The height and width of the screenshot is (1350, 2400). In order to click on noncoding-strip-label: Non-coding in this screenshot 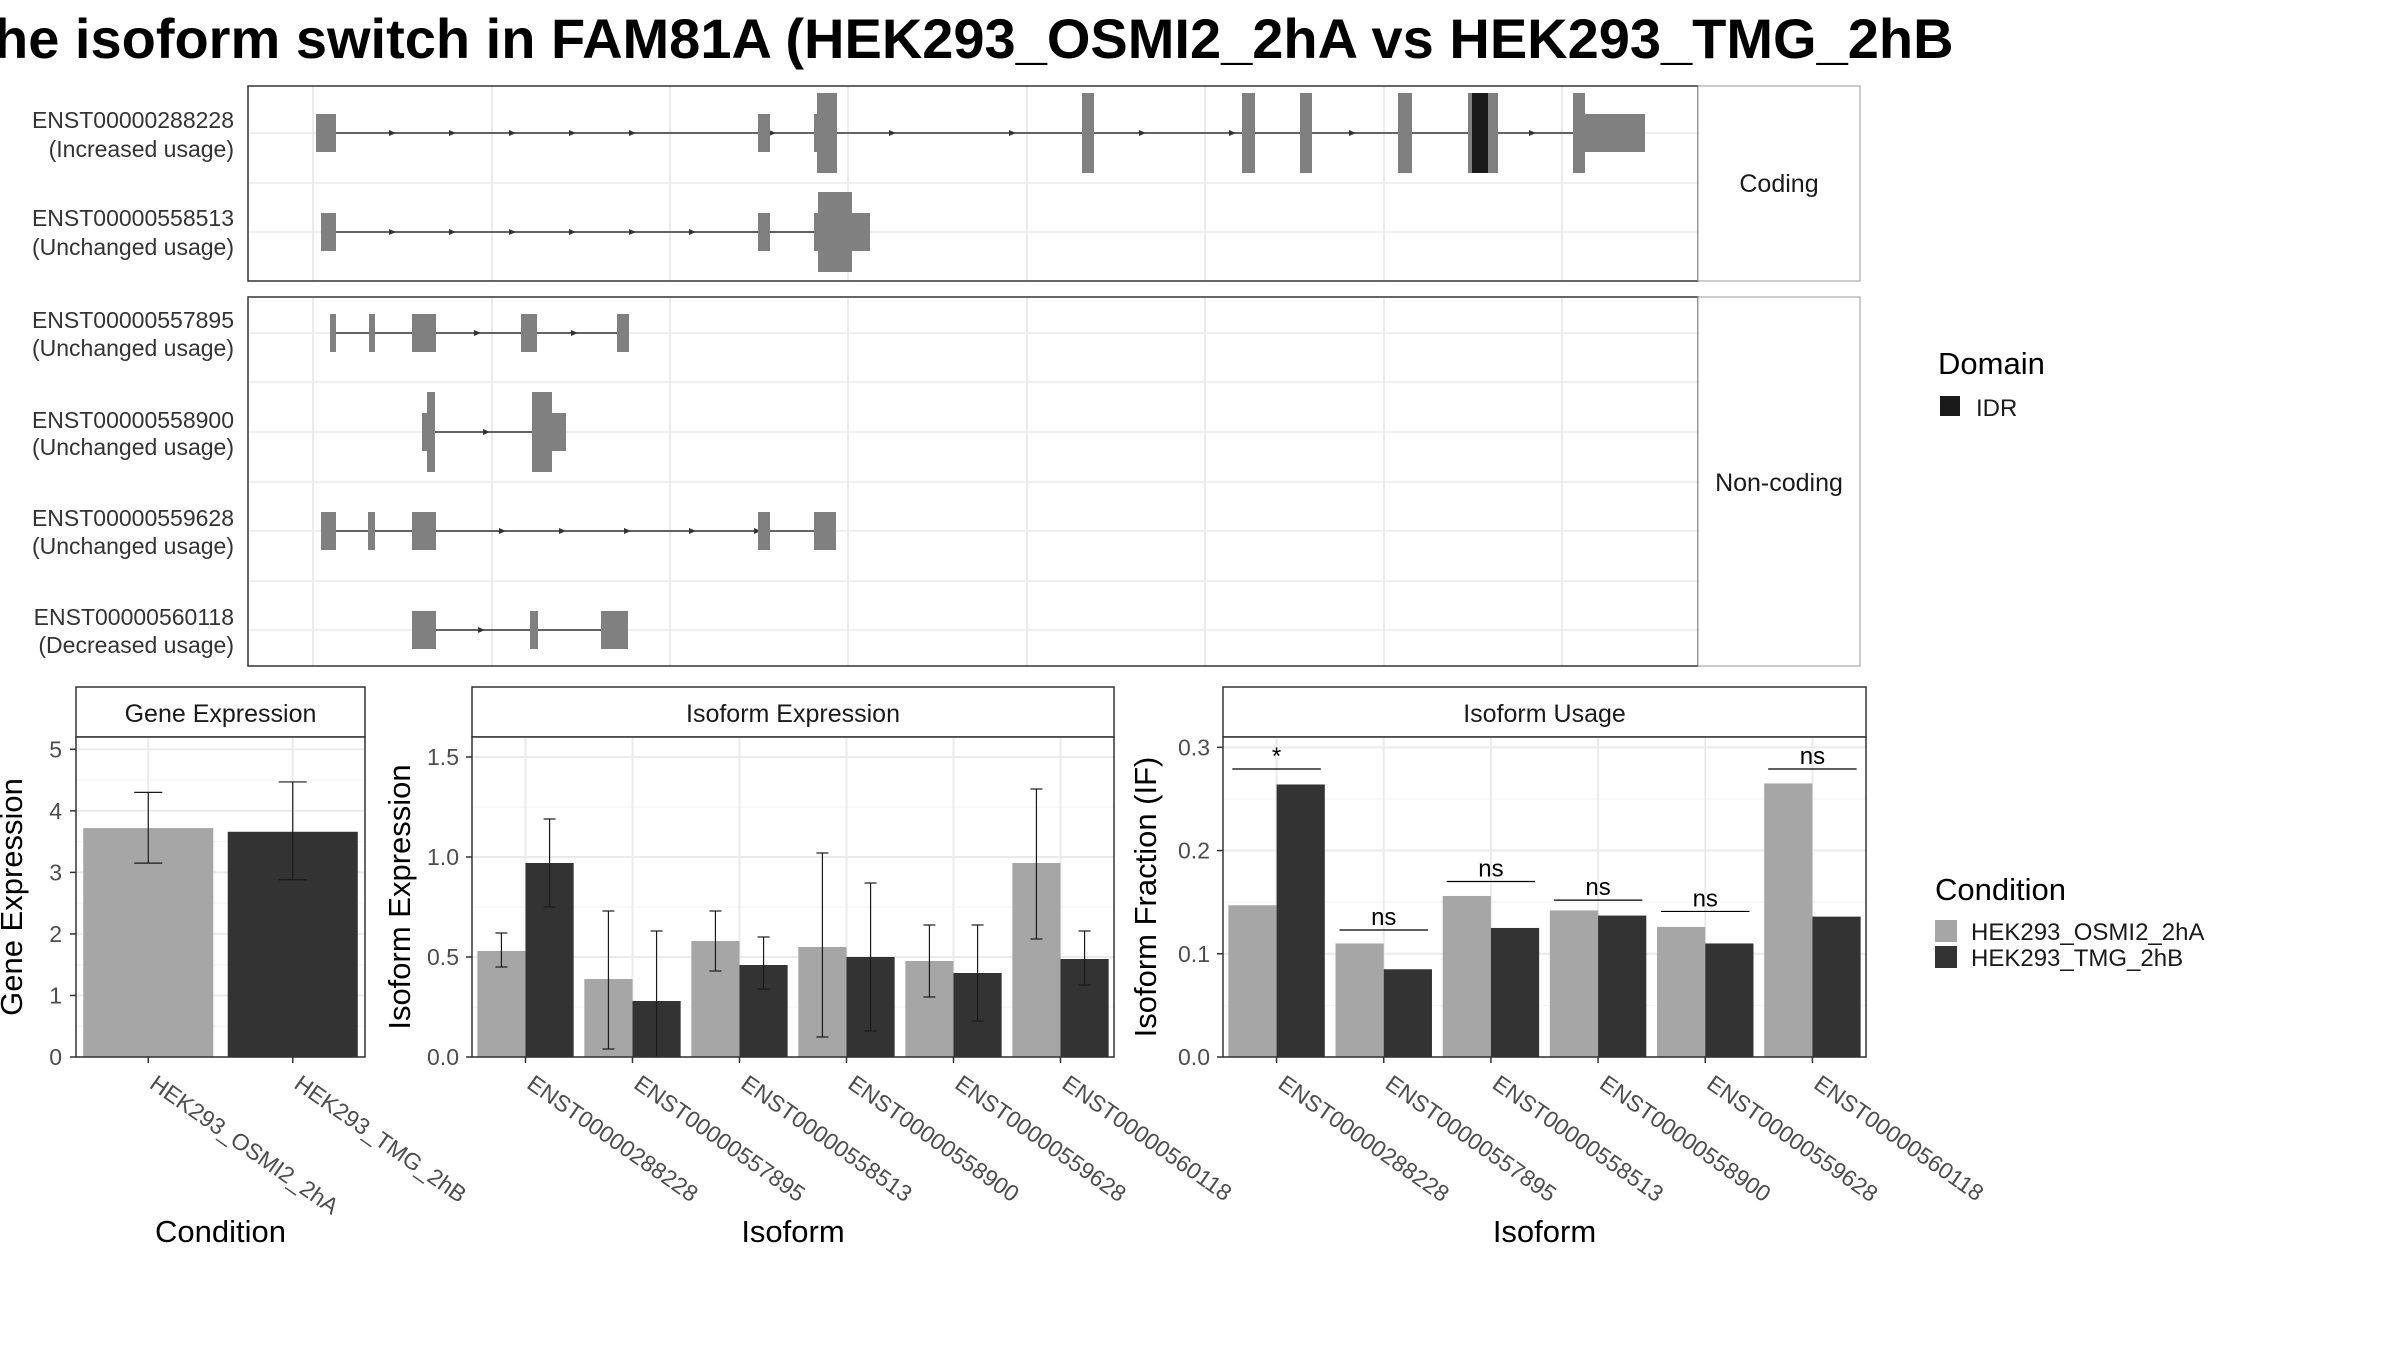, I will do `click(1779, 483)`.